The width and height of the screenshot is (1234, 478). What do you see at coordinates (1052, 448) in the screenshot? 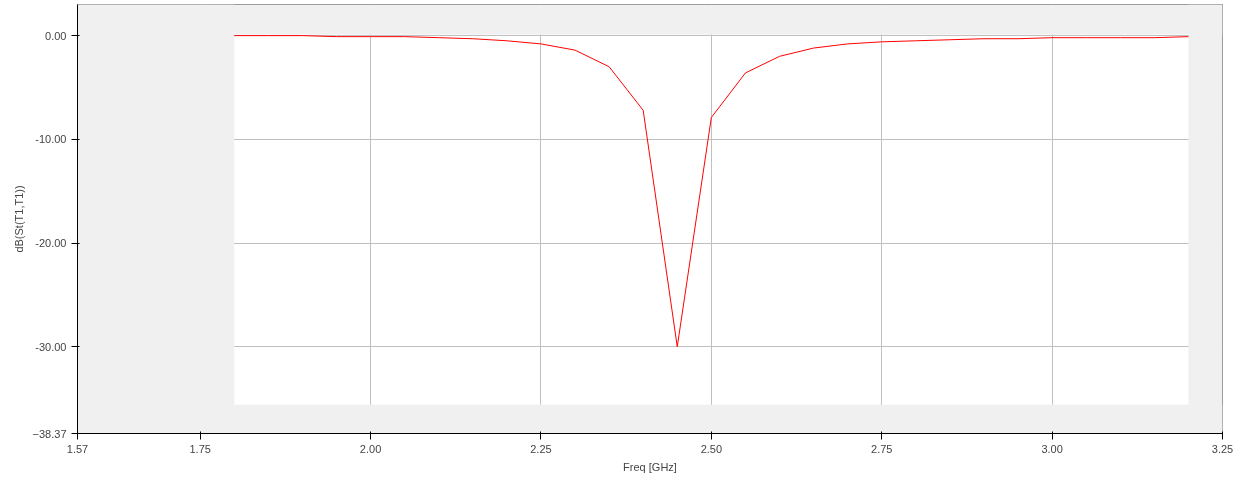
I see `x-tick-label: 3.00` at bounding box center [1052, 448].